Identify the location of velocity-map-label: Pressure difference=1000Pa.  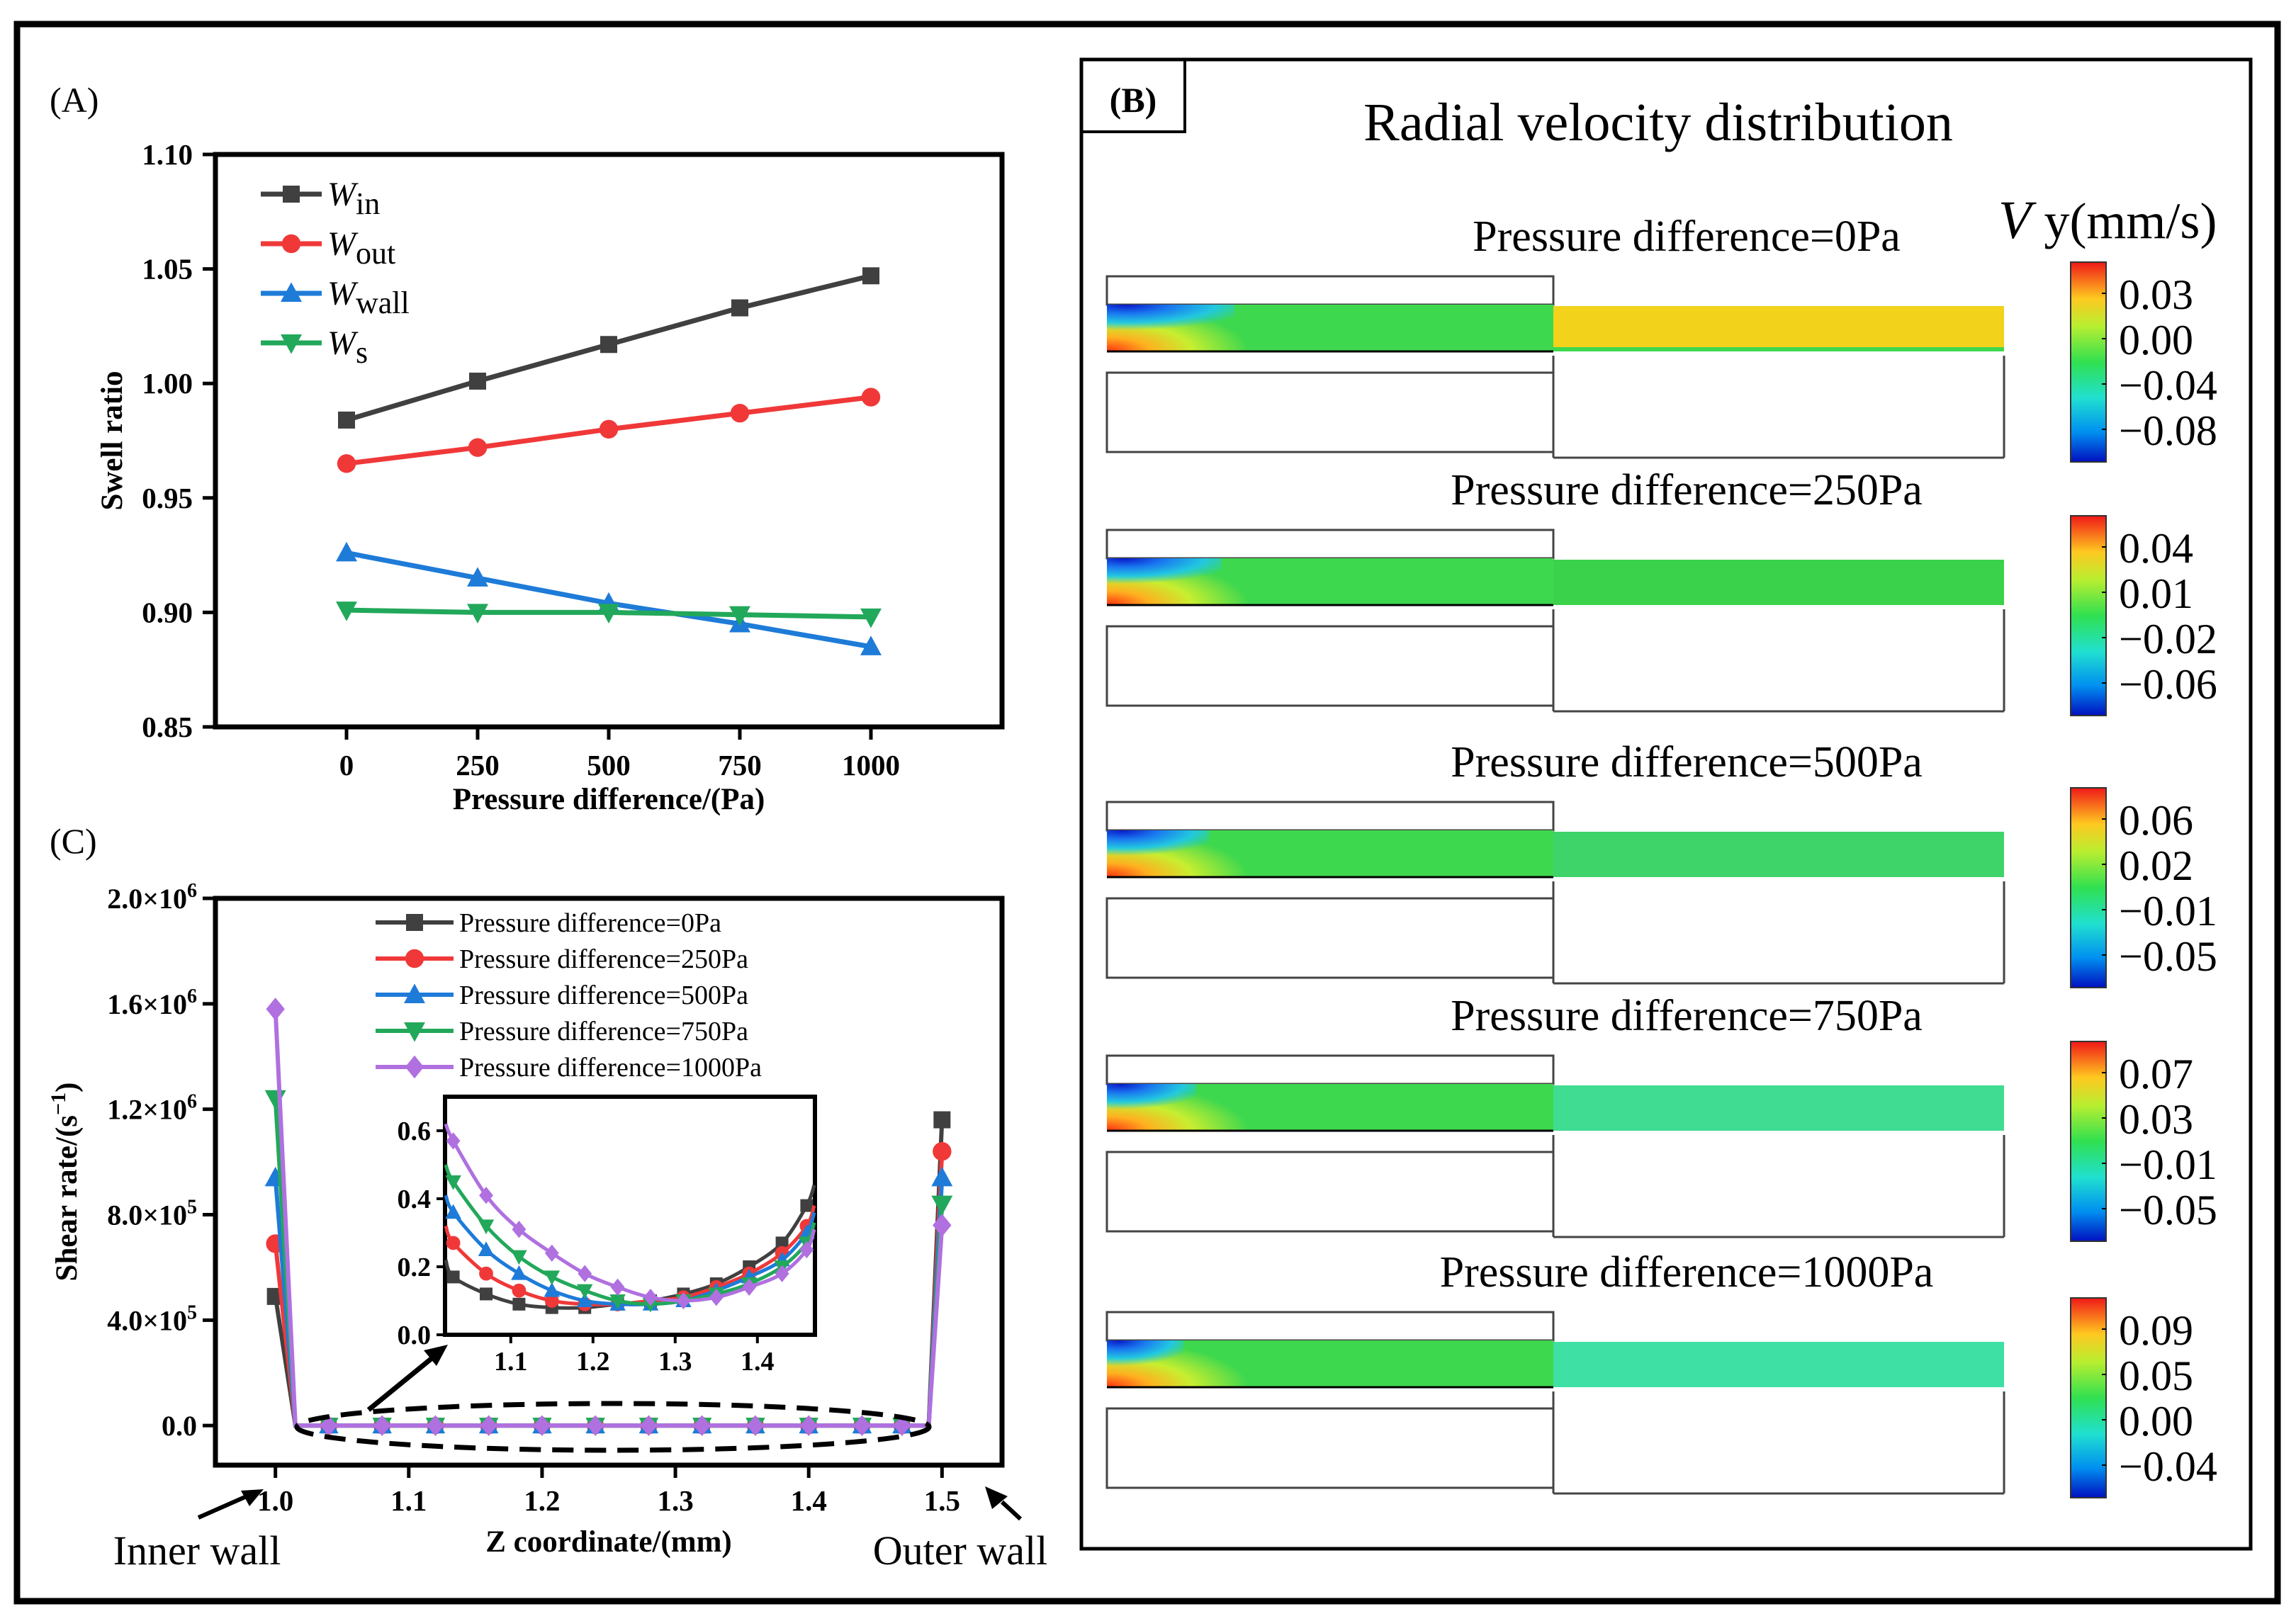
(1687, 1272).